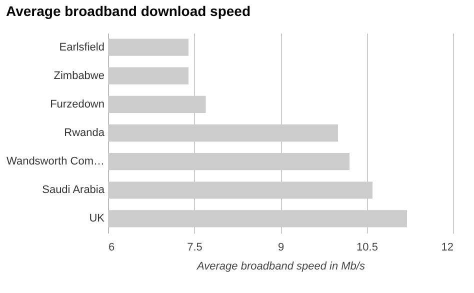 The image size is (474, 293). Describe the element at coordinates (194, 248) in the screenshot. I see `x-tick-label: 7.5` at that location.